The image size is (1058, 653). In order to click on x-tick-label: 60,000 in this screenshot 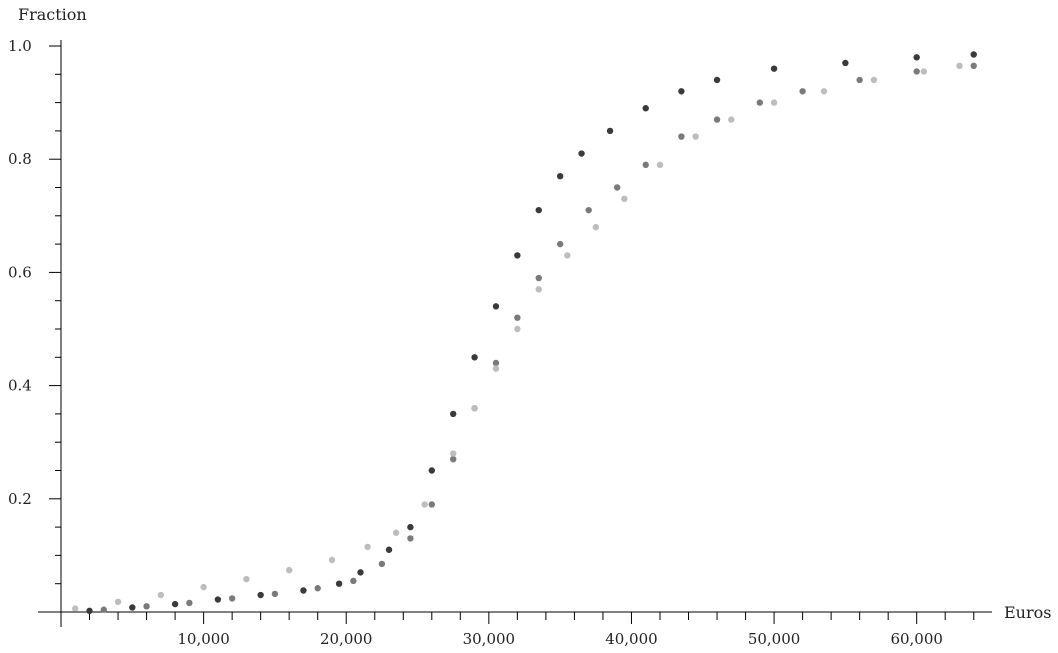, I will do `click(916, 639)`.